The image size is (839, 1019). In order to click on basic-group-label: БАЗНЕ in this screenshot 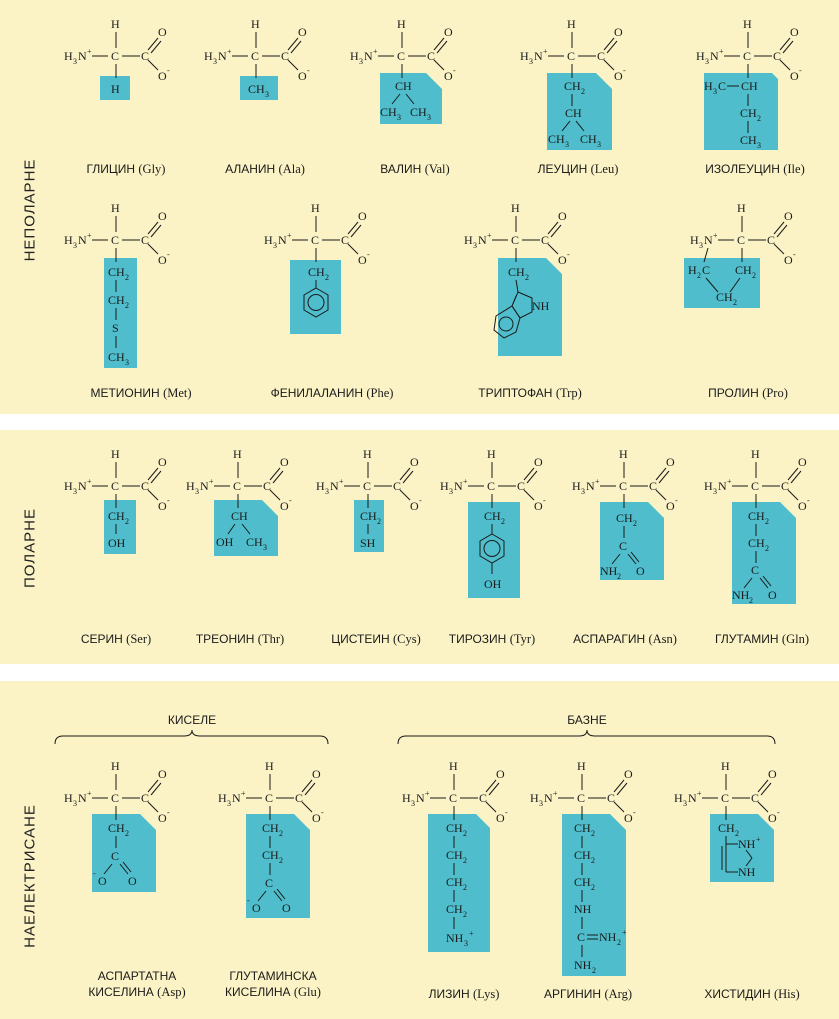, I will do `click(587, 720)`.